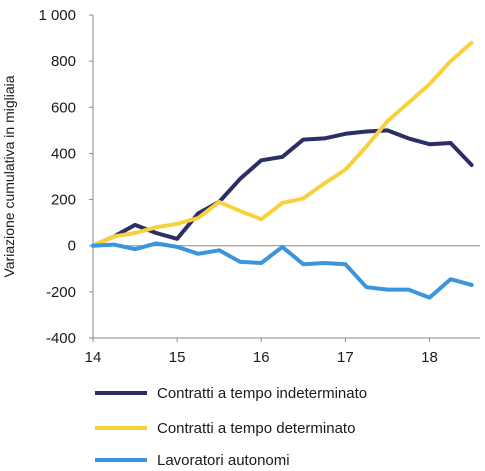  Describe the element at coordinates (72, 246) in the screenshot. I see `y-tick-label: 0` at that location.